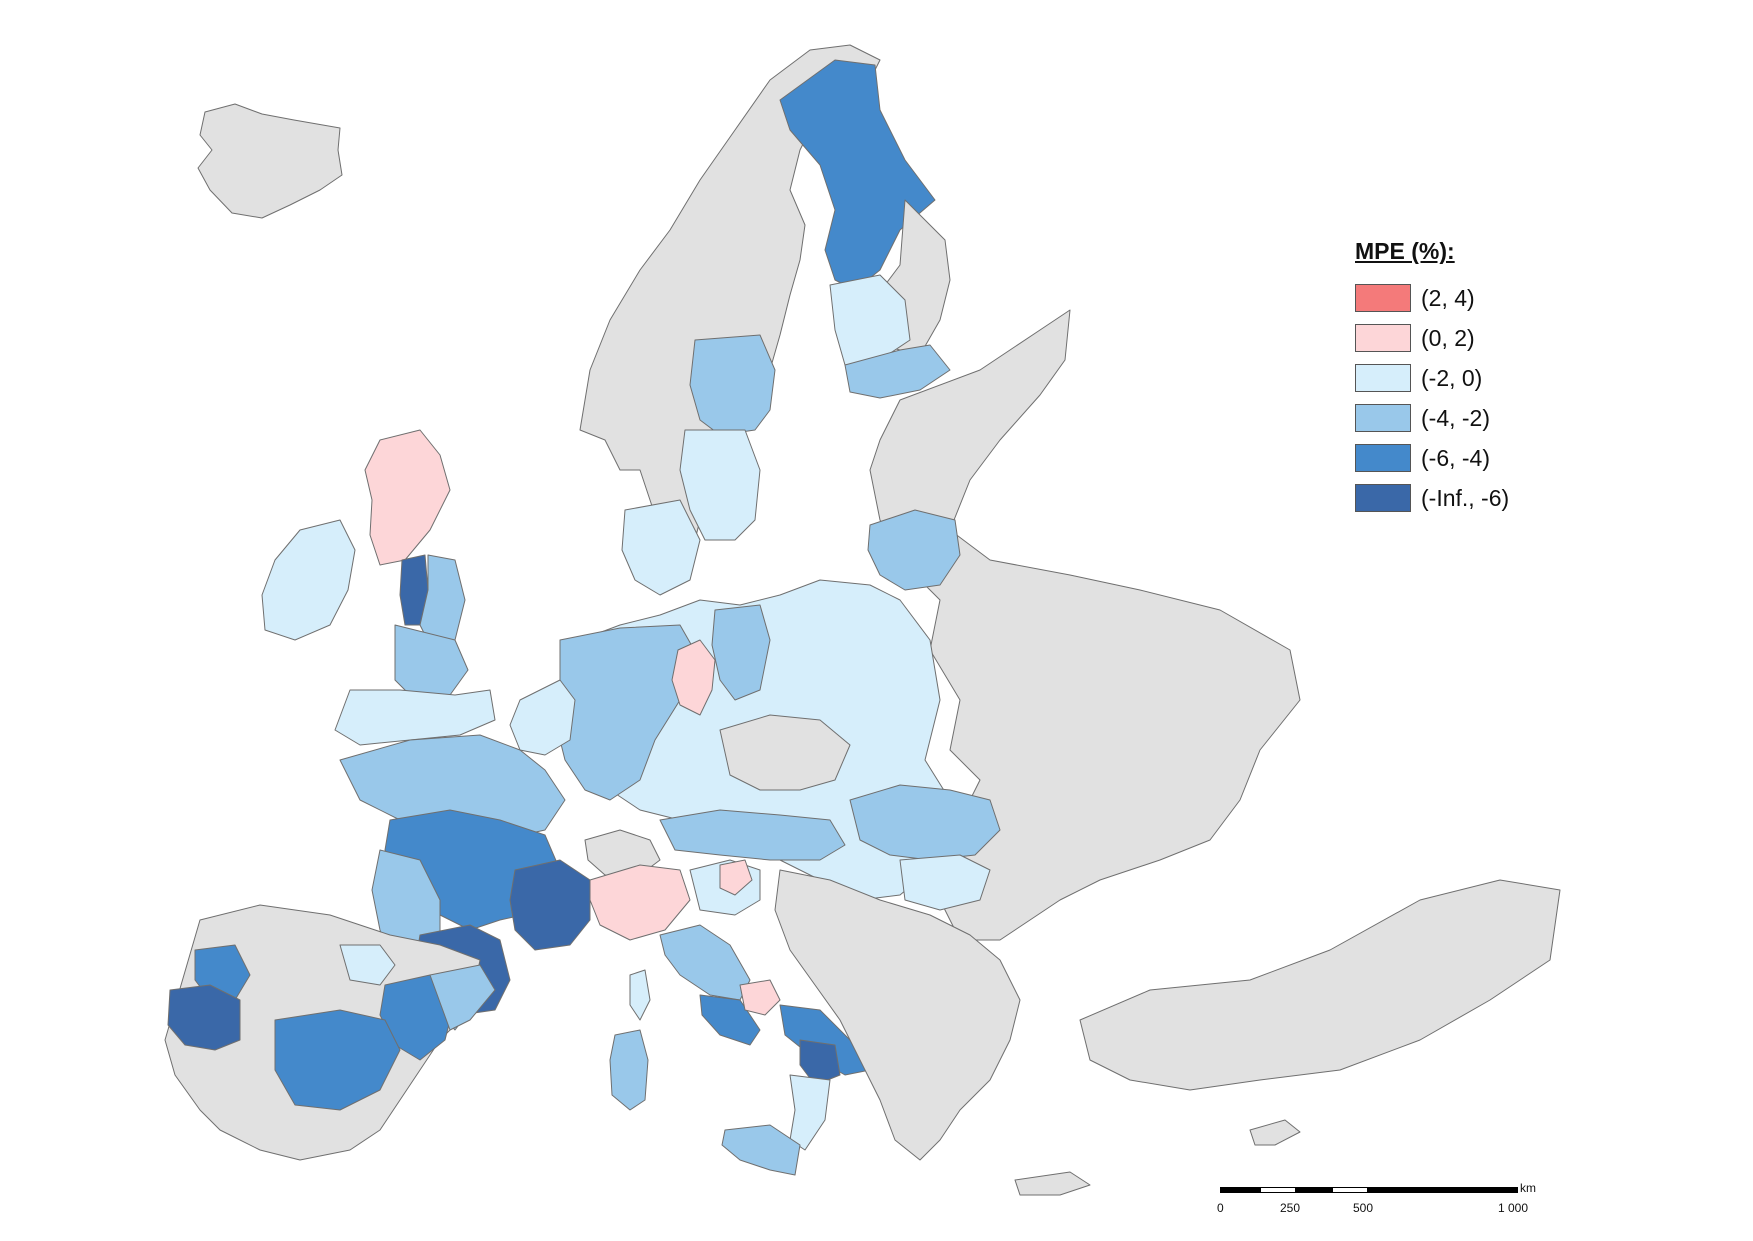 This screenshot has width=1753, height=1241. What do you see at coordinates (736, 877) in the screenshot?
I see `region-it-pink-east` at bounding box center [736, 877].